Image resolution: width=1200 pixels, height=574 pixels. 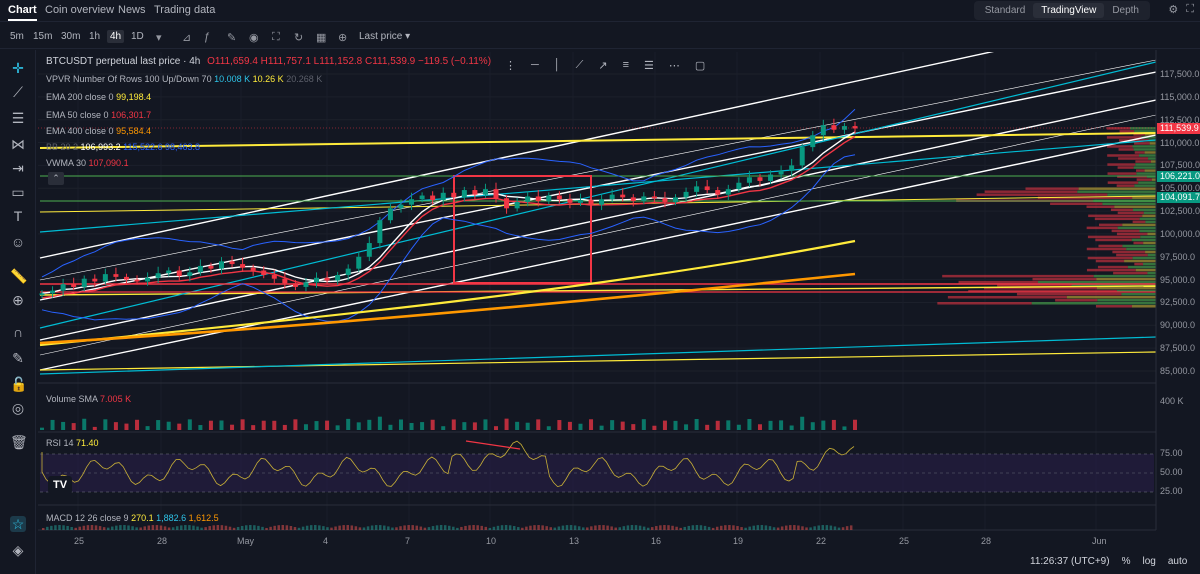 I want to click on legend-volume: Volume SMA 7.005 K, so click(x=89, y=399).